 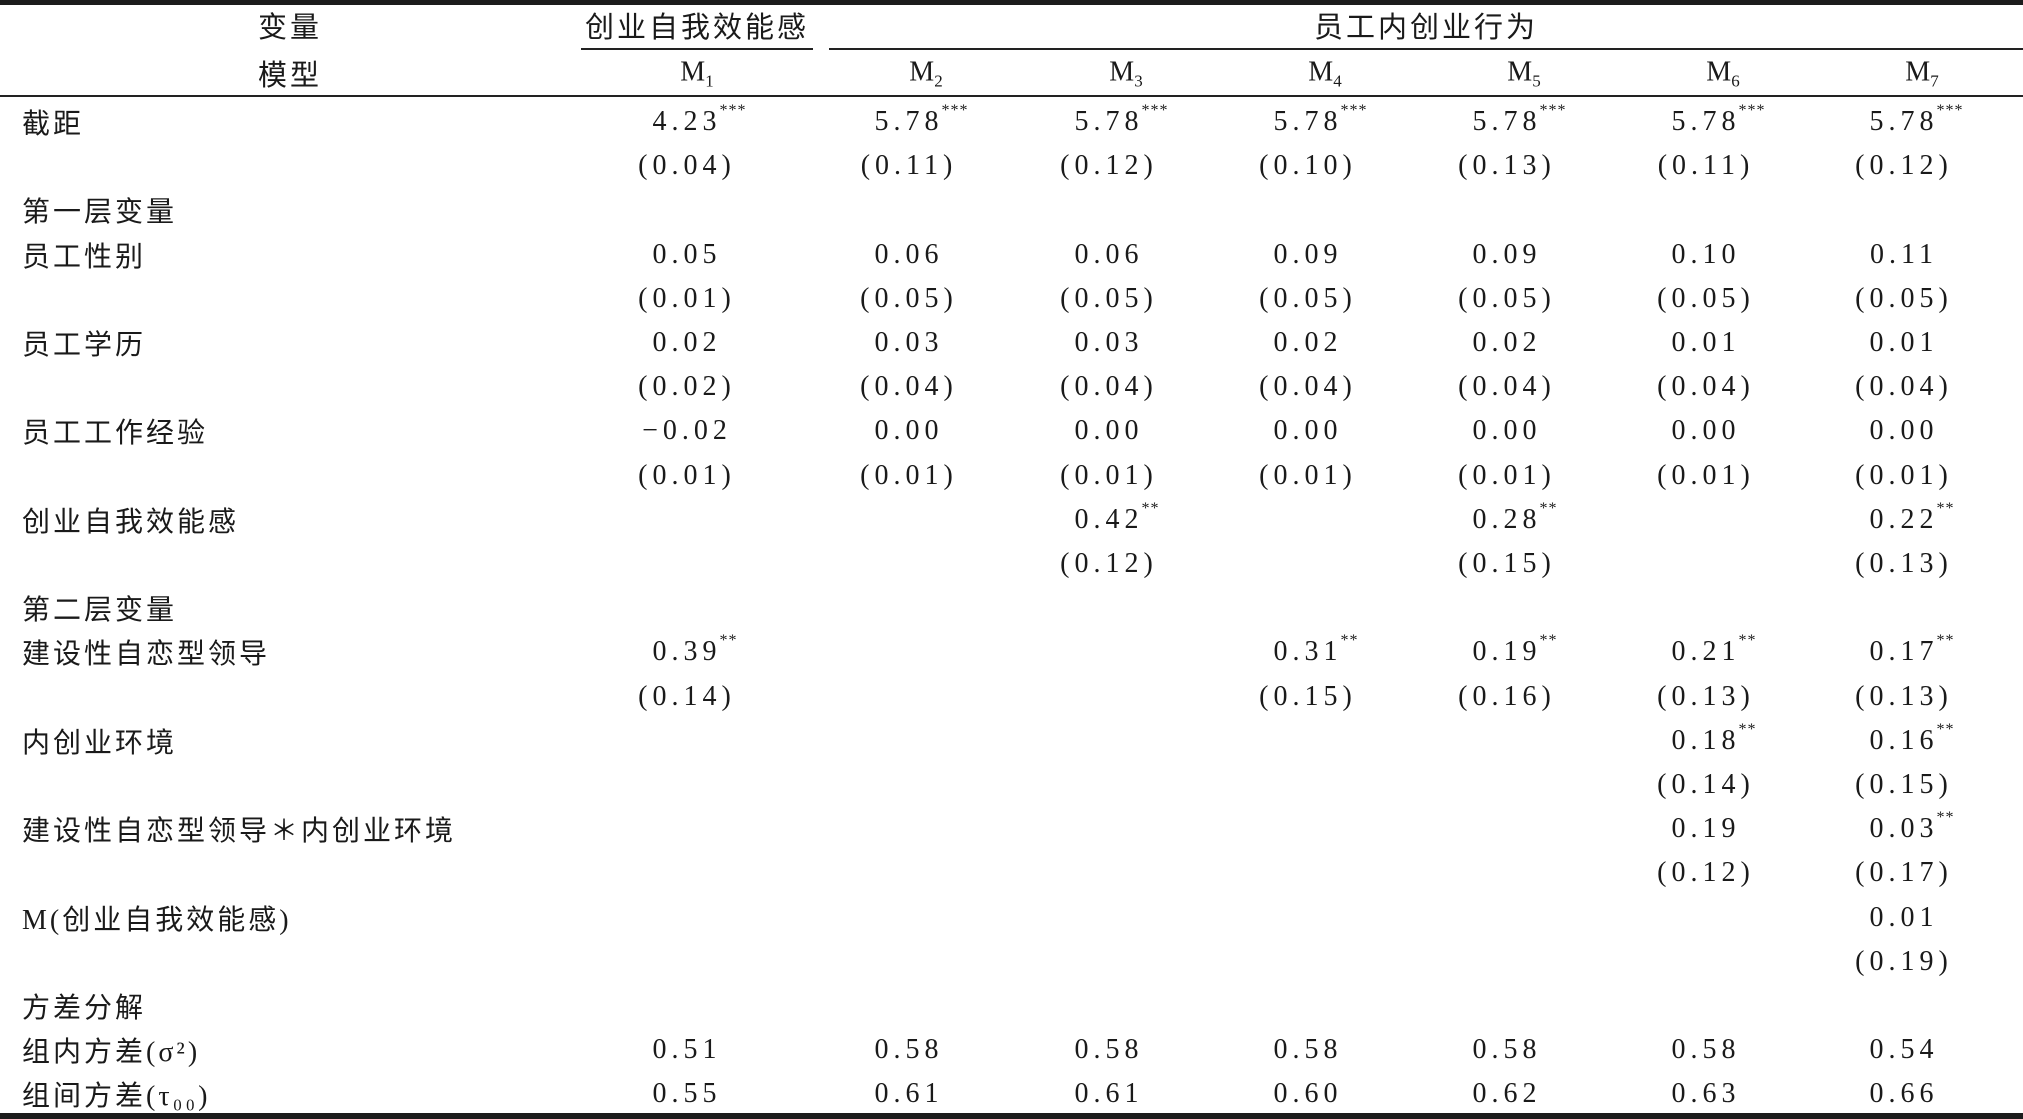 I want to click on cell-m6: (0.05), so click(x=1706, y=299).